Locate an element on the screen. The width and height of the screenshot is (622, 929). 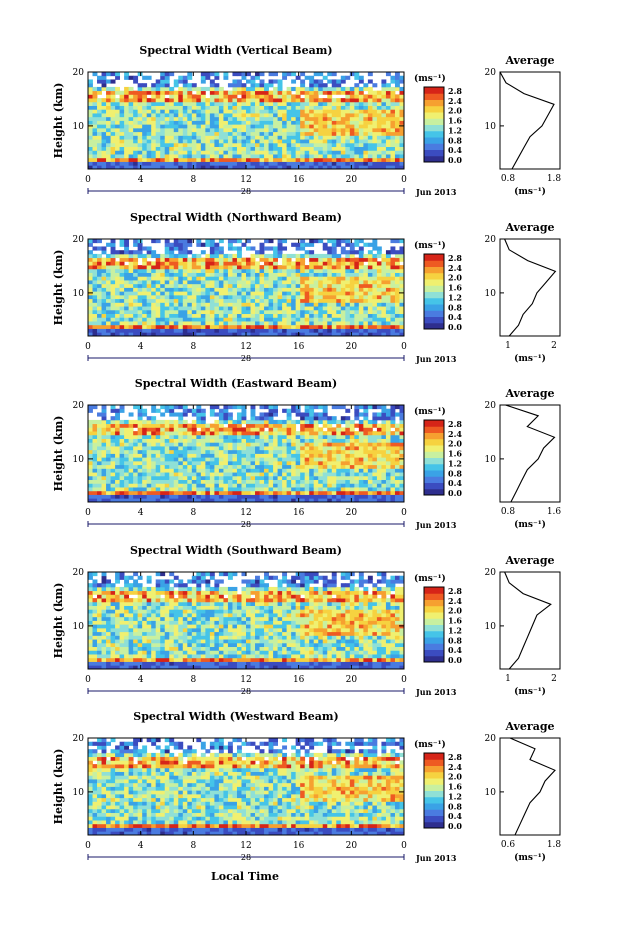
y-tick-label: 20 is located at coordinates (79, 73).